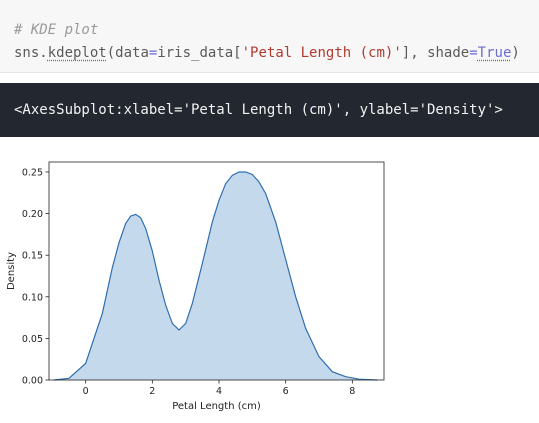 This screenshot has width=539, height=423. I want to click on x-tick-label: 0, so click(86, 391).